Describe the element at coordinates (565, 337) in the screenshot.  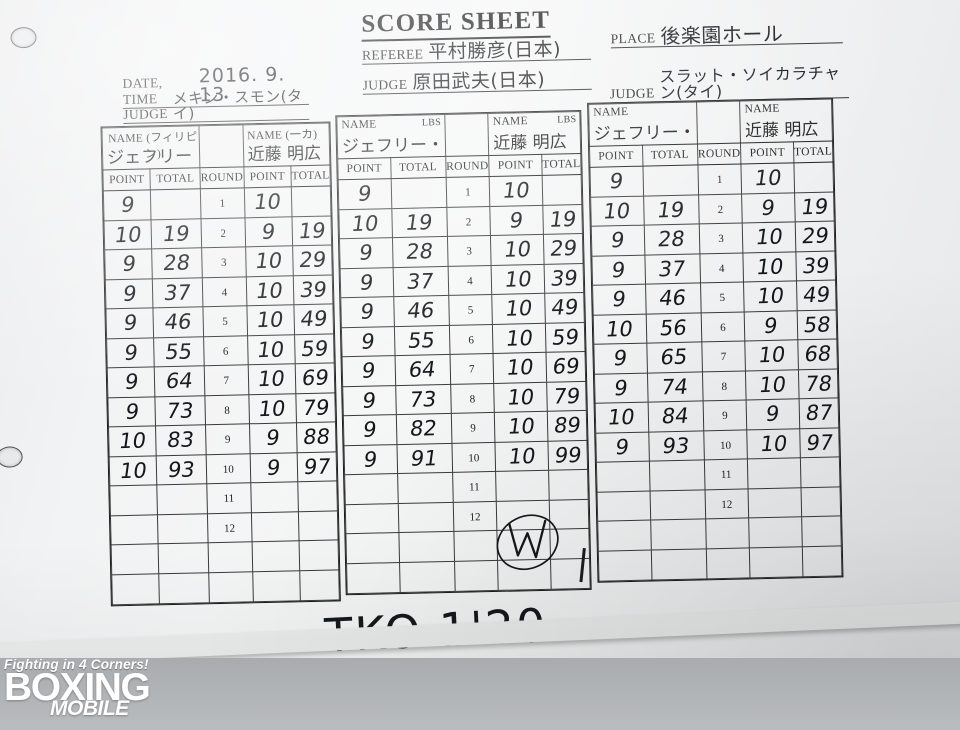
I see `boxer-b-total-cell: 59` at that location.